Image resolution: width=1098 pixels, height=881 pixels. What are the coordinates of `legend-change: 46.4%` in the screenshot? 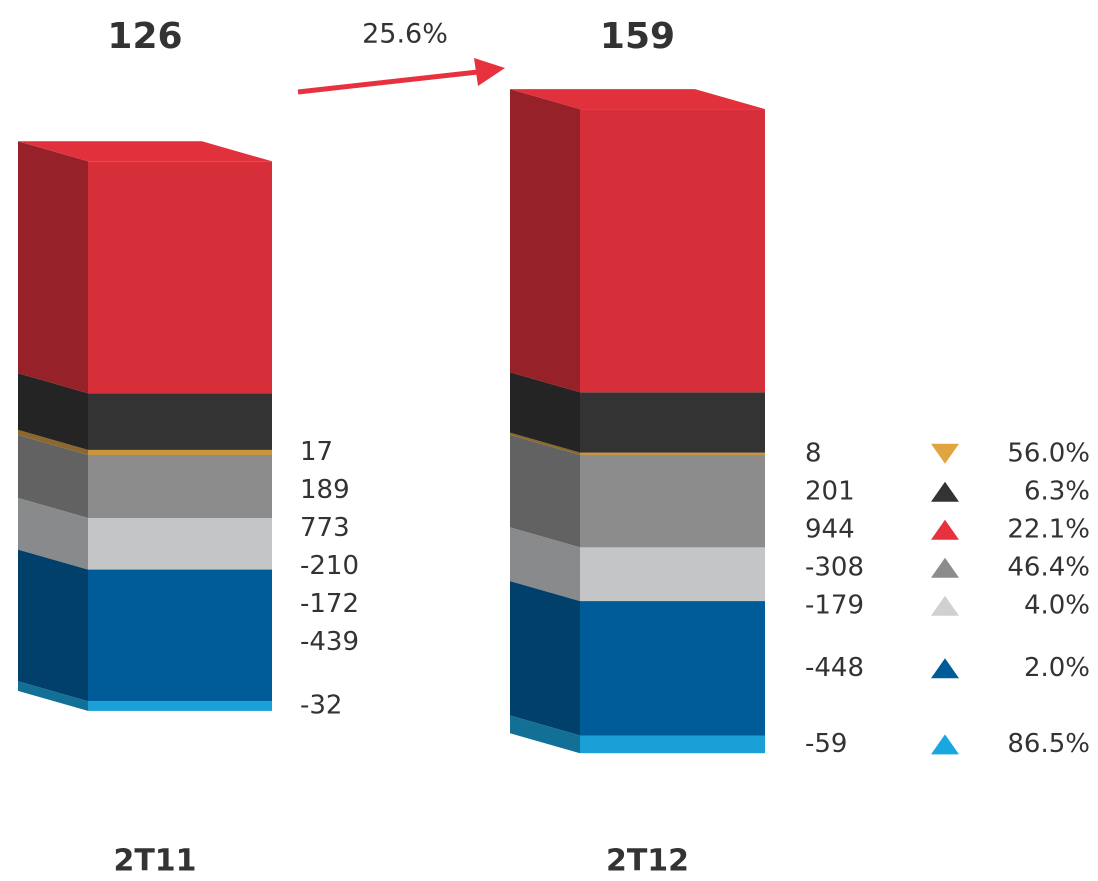 It's located at (1048, 567).